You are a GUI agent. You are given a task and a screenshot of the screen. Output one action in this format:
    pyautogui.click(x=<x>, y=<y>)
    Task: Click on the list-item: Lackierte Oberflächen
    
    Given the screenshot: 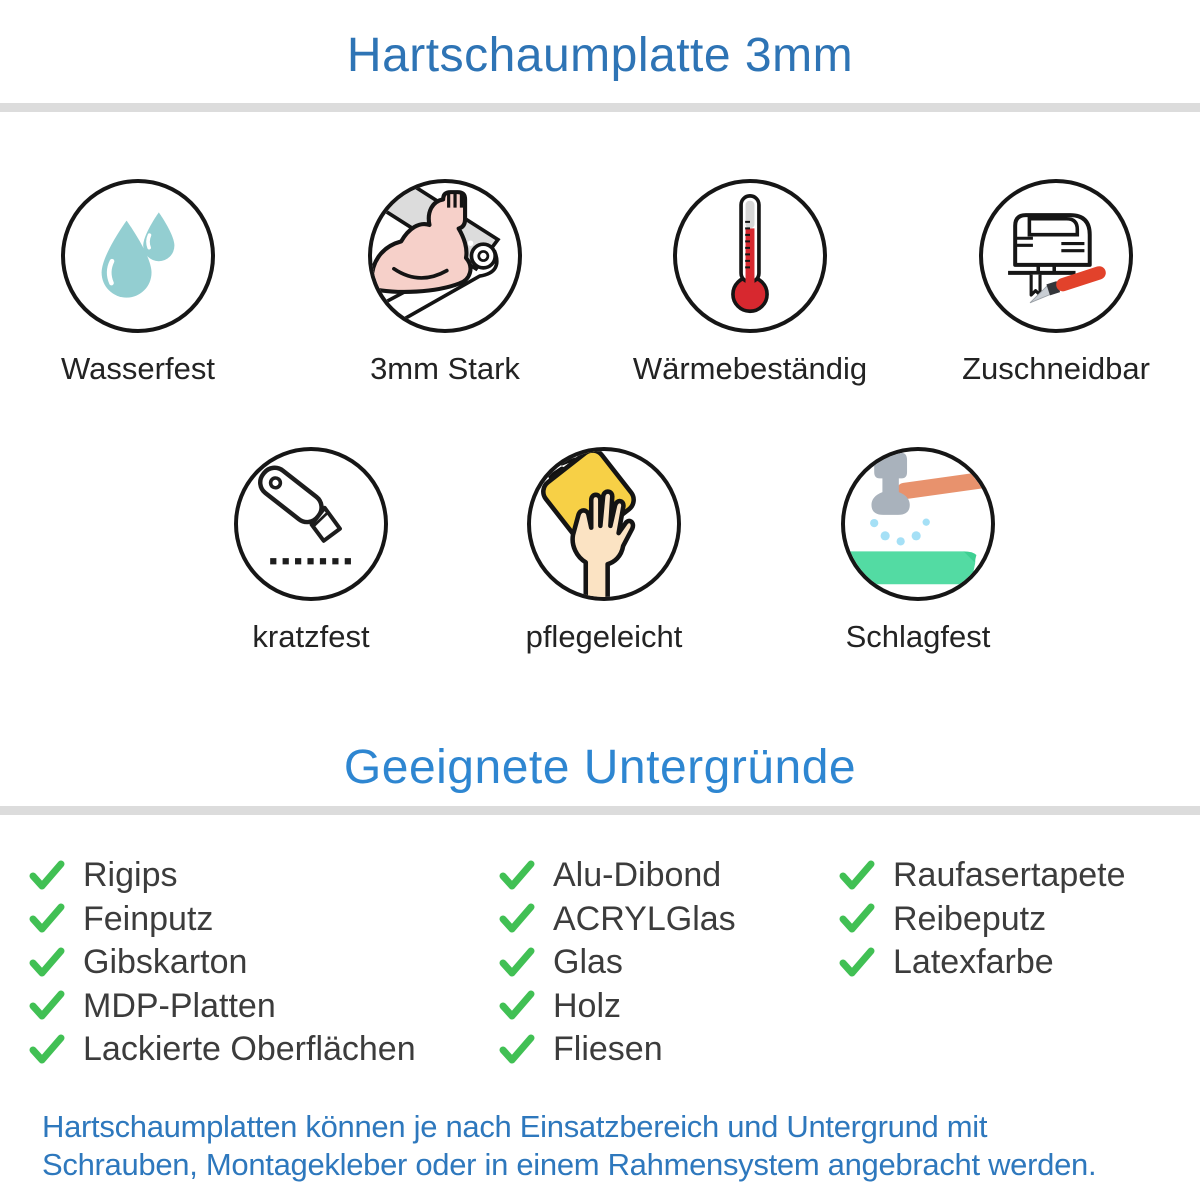 What is the action you would take?
    pyautogui.click(x=222, y=1050)
    